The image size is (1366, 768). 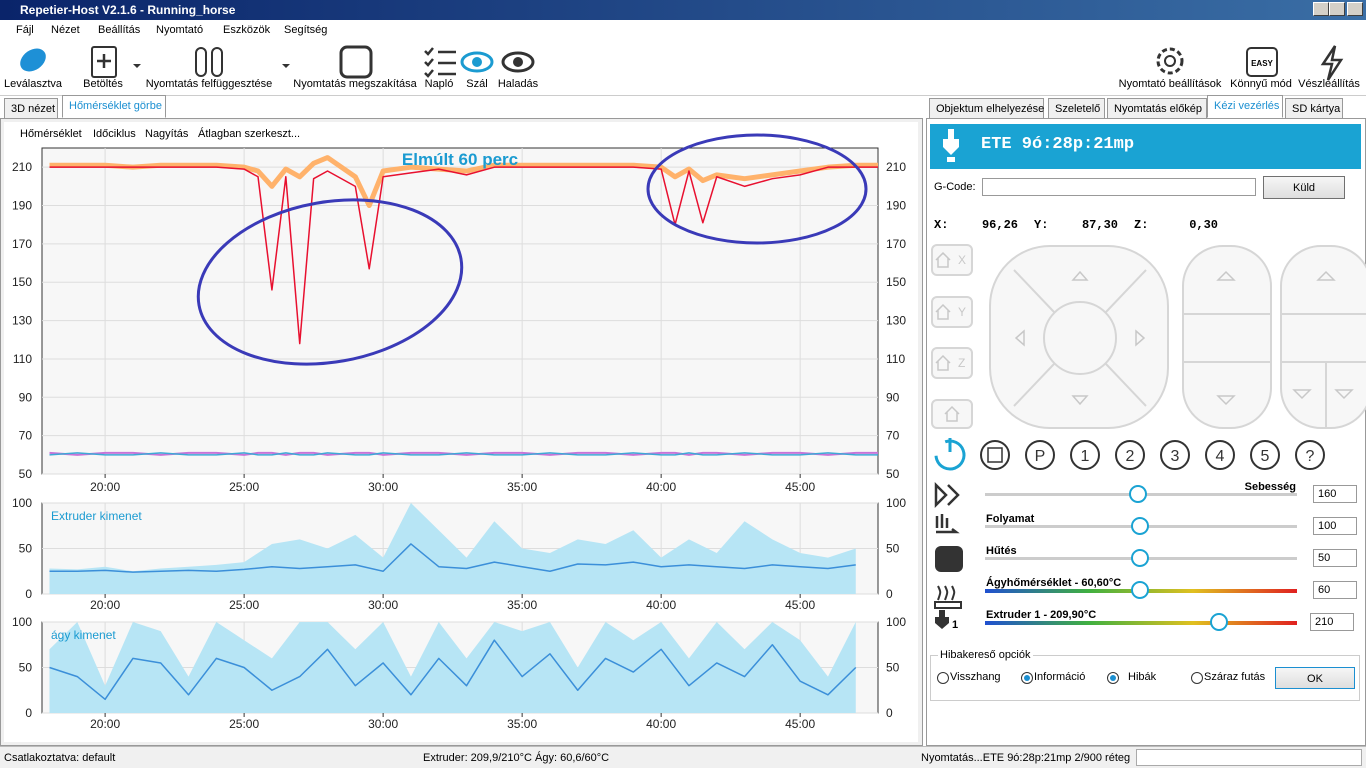 I want to click on spin-box: 160, so click(x=1335, y=494).